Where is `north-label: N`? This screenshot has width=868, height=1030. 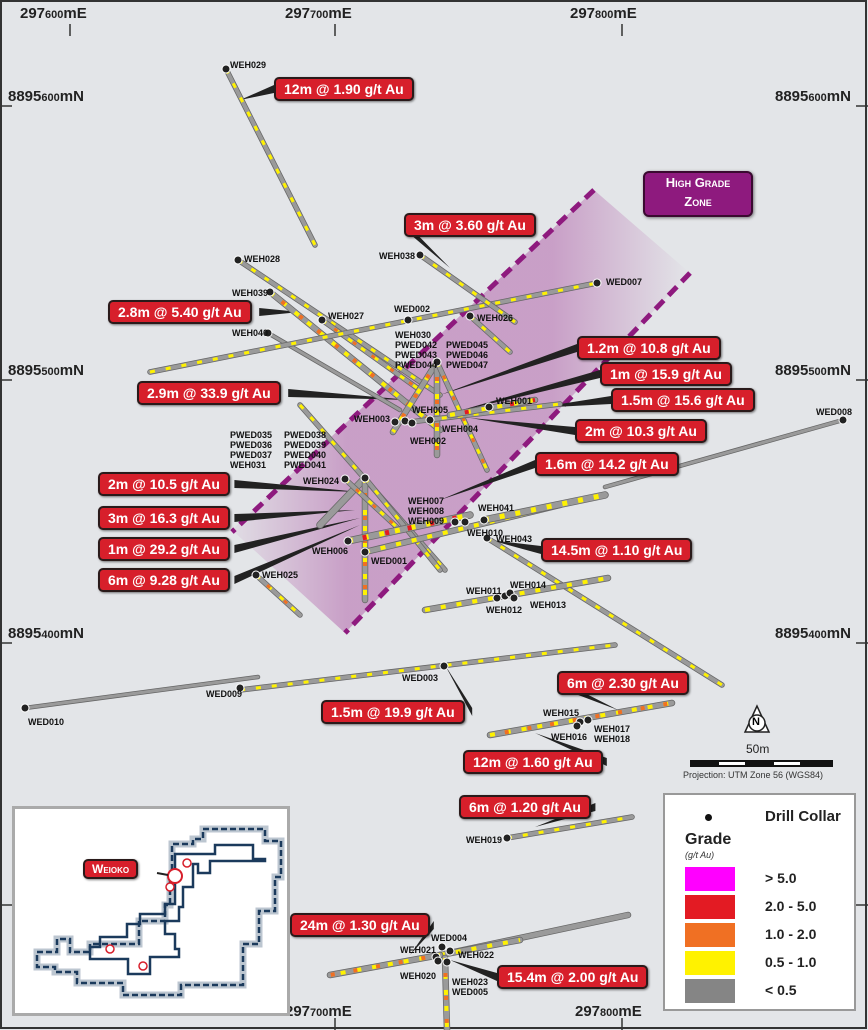
north-label: N is located at coordinates (756, 722).